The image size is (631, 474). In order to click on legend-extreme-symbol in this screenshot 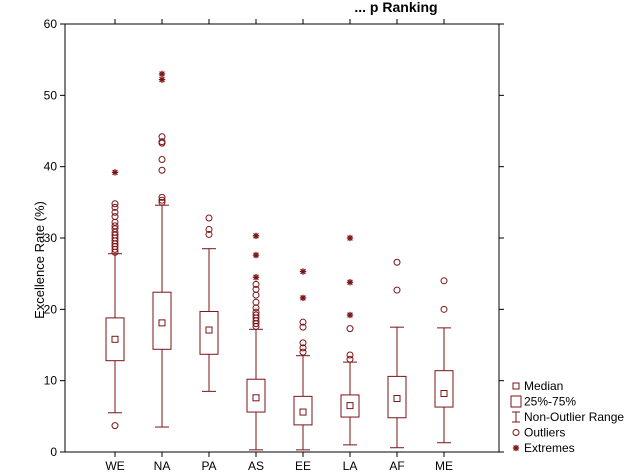, I will do `click(516, 448)`.